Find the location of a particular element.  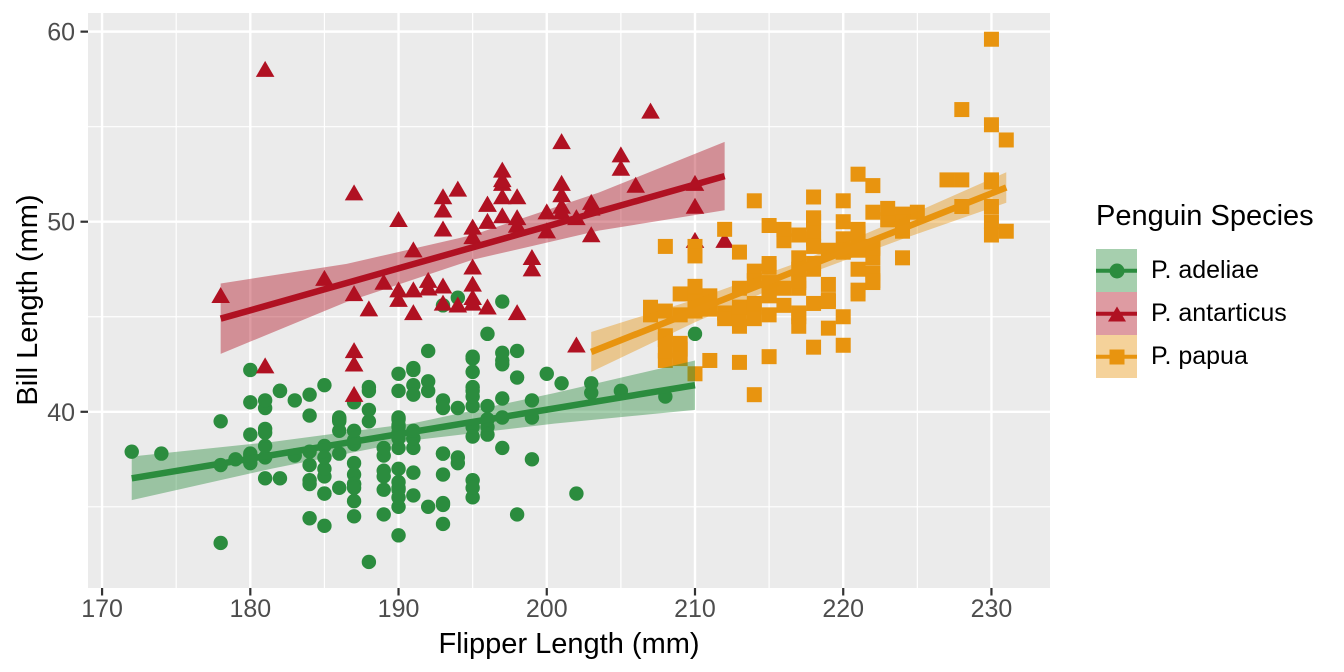

regression-line-p--papua is located at coordinates (799, 269).